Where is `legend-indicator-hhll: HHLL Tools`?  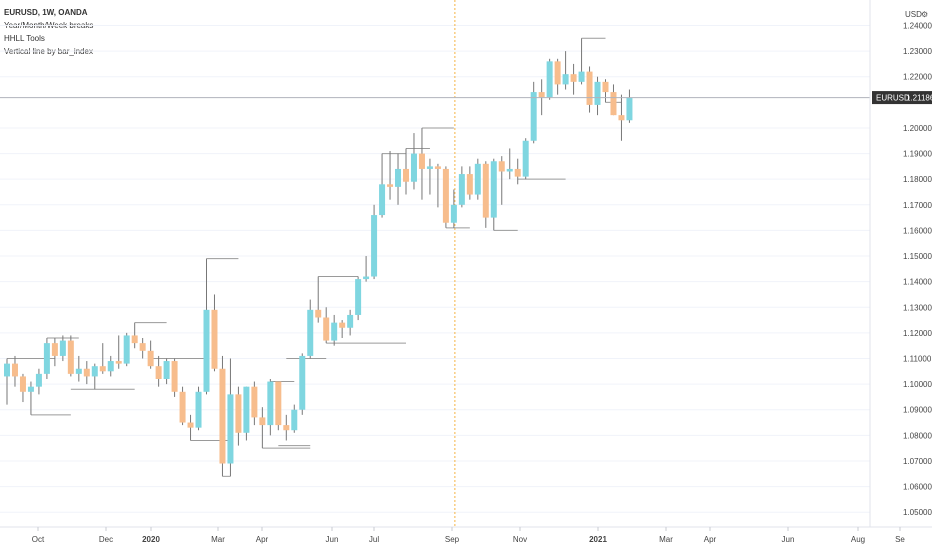
legend-indicator-hhll: HHLL Tools is located at coordinates (24, 38).